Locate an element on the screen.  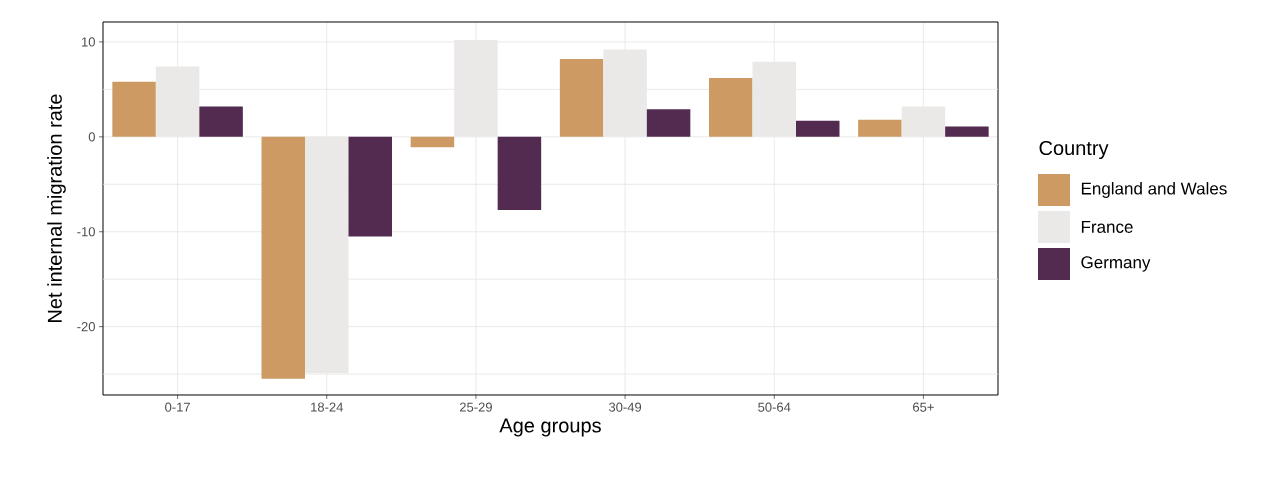
legend-label: France is located at coordinates (1107, 227).